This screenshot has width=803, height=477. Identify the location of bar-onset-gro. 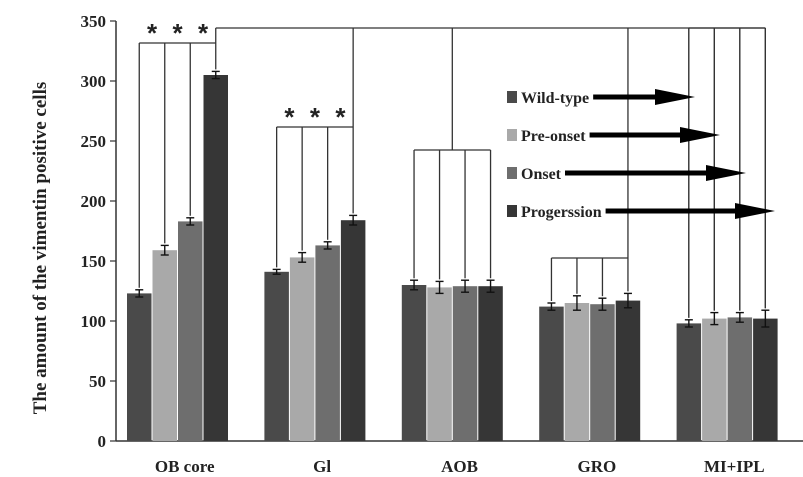
(602, 372).